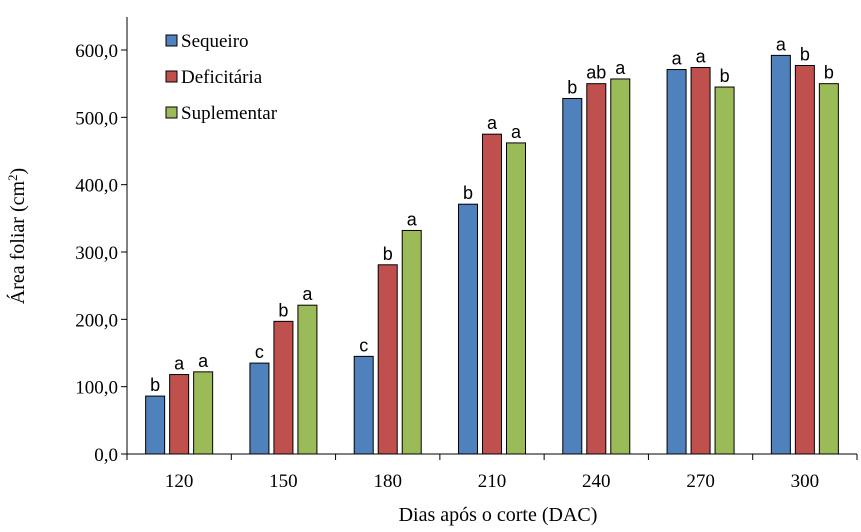 This screenshot has height=532, width=861. Describe the element at coordinates (283, 481) in the screenshot. I see `x-tick-label: 150` at that location.